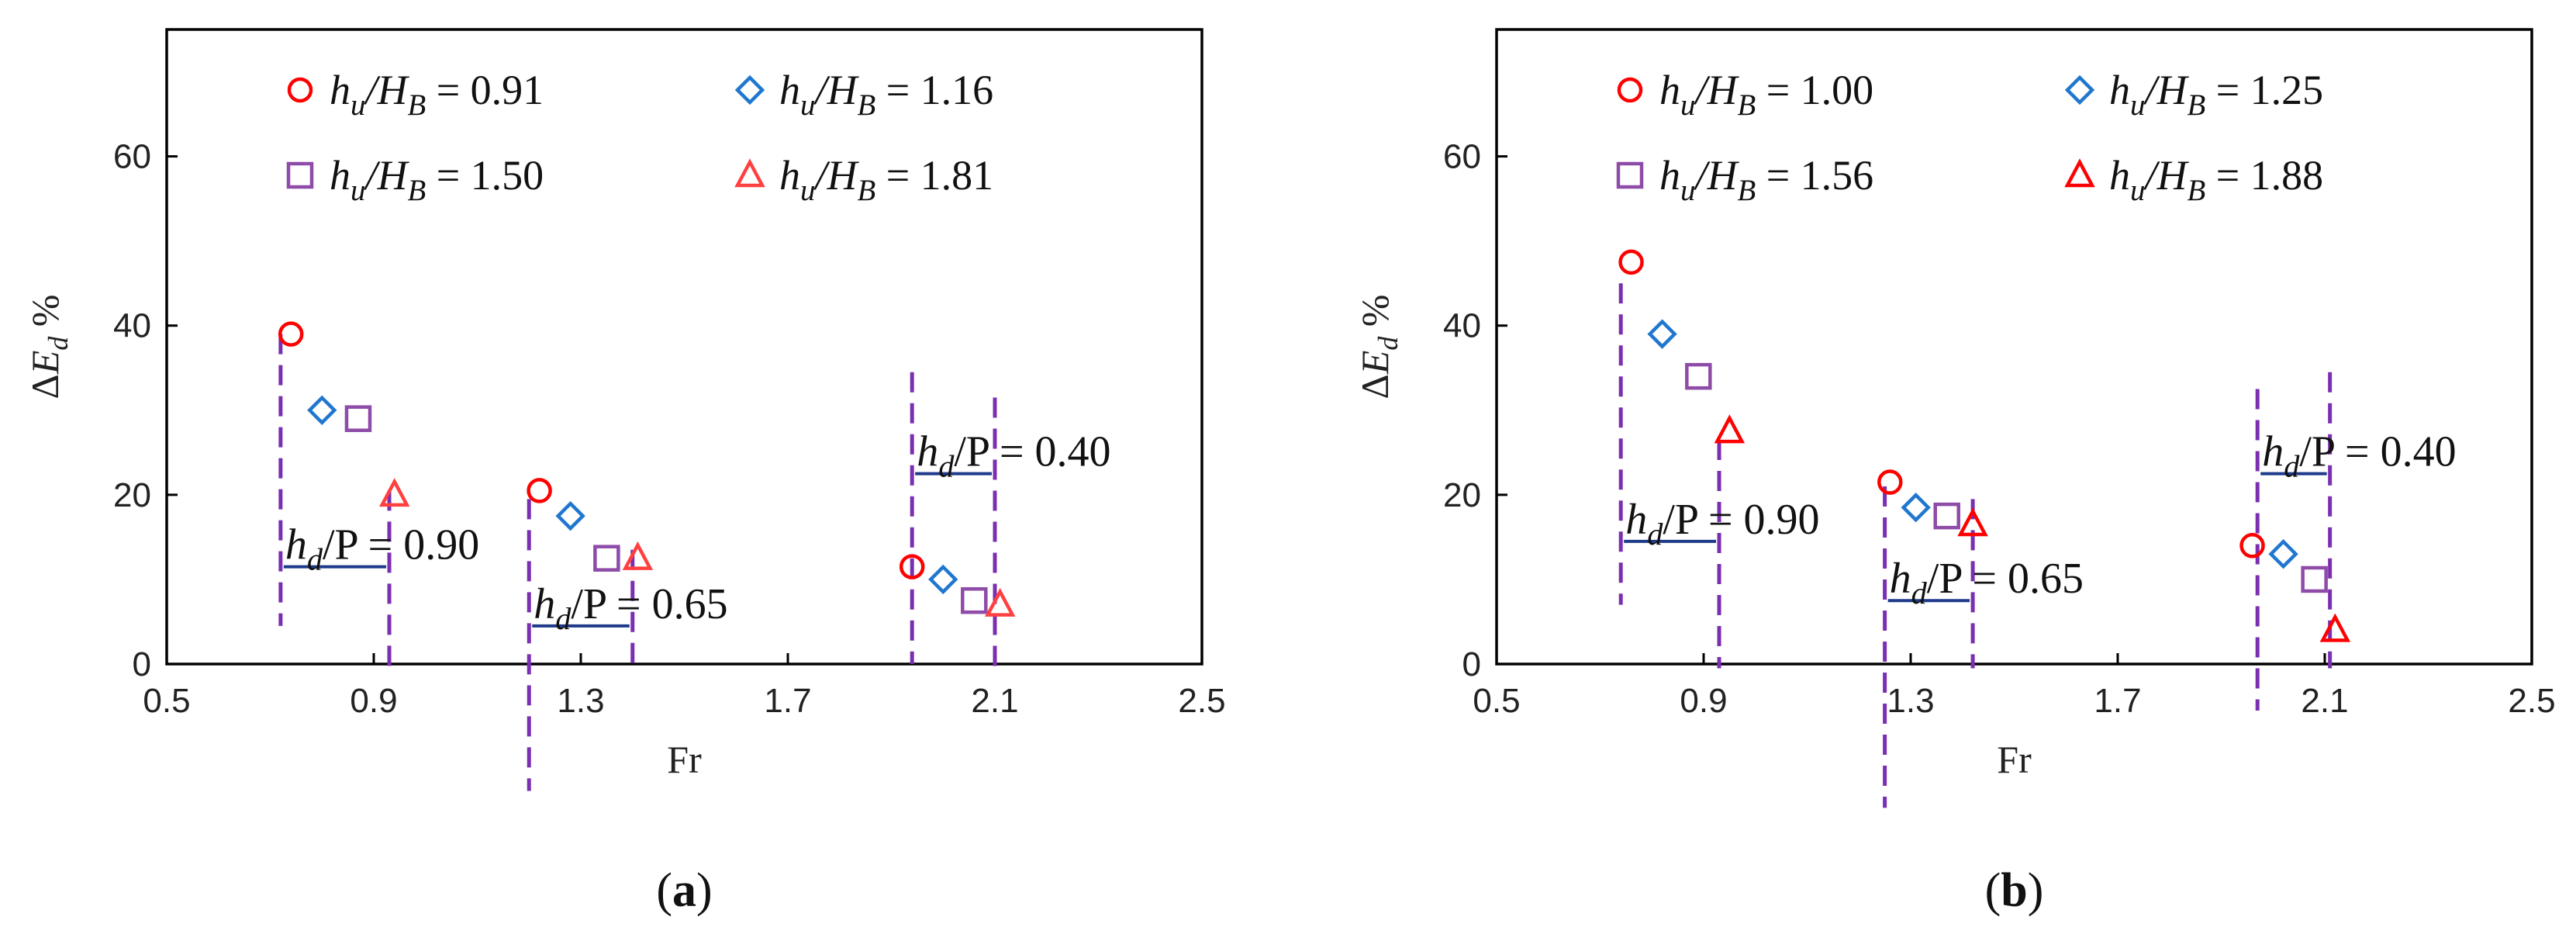 This screenshot has height=927, width=2576. I want to click on legend-label: hu​/HB​ = 1.25, so click(2216, 94).